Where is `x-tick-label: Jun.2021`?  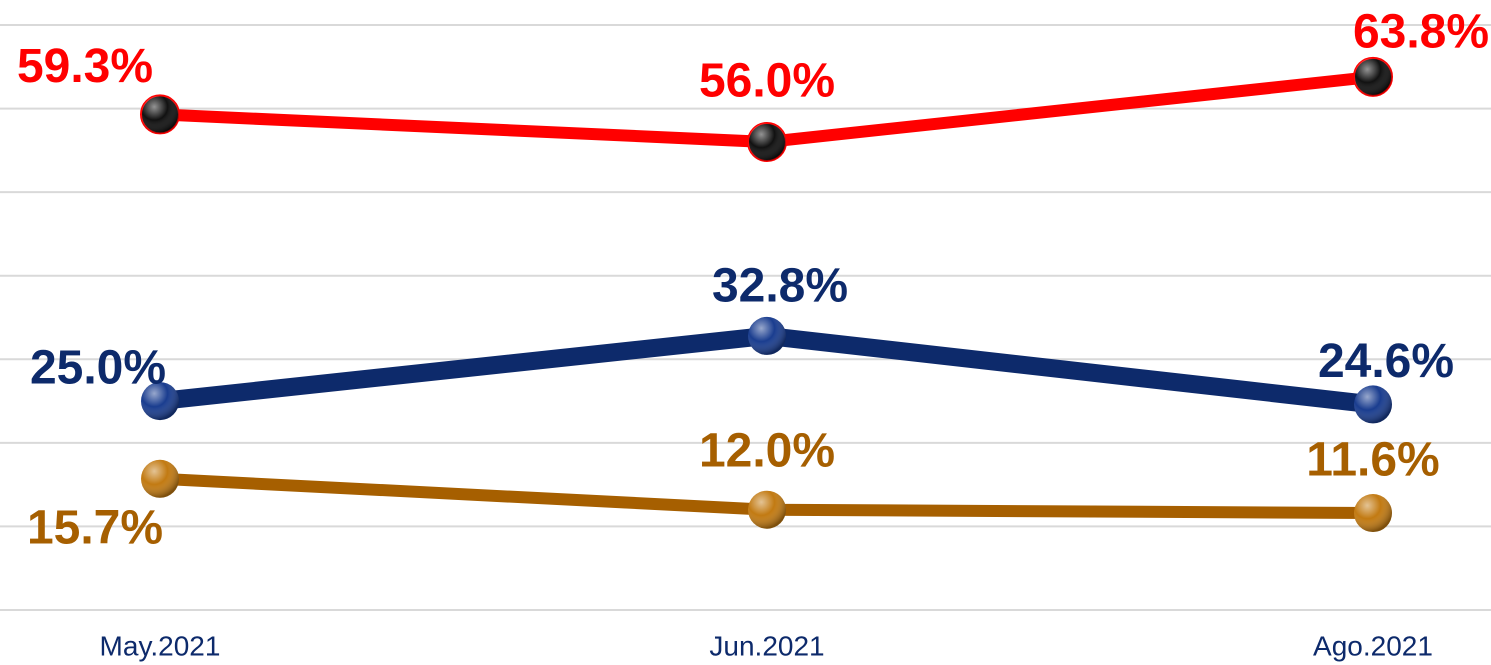 x-tick-label: Jun.2021 is located at coordinates (766, 645).